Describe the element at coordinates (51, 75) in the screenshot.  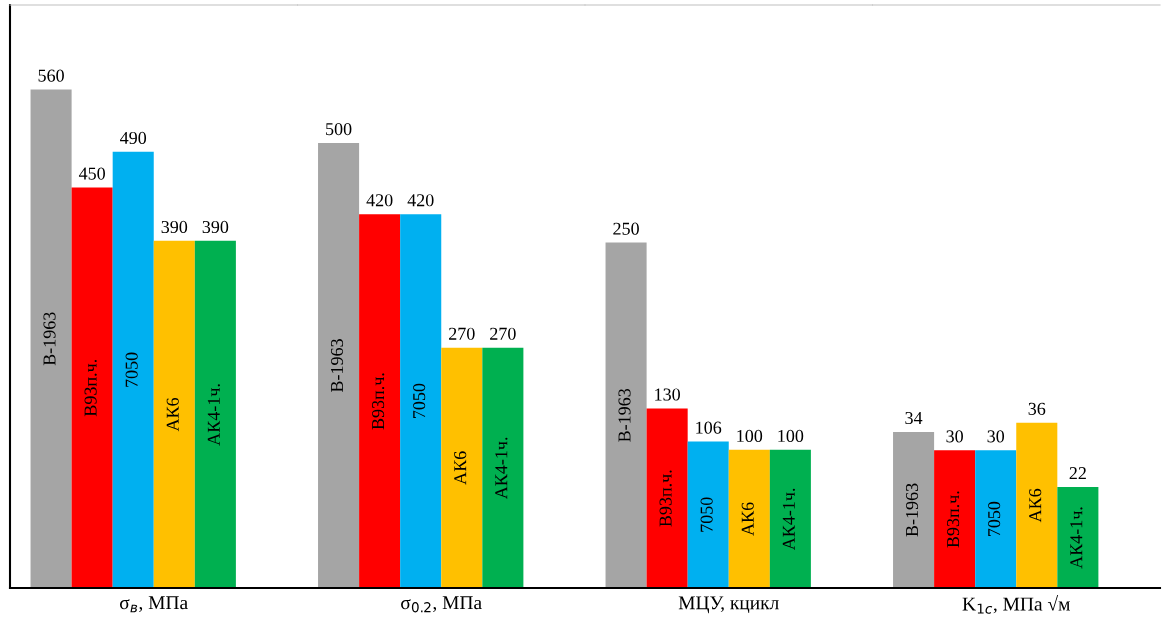
I see `data-label: 560` at that location.